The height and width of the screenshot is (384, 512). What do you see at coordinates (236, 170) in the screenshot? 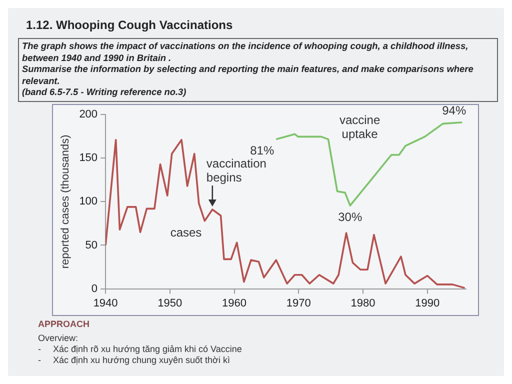
I see `annotation: vaccination begins` at bounding box center [236, 170].